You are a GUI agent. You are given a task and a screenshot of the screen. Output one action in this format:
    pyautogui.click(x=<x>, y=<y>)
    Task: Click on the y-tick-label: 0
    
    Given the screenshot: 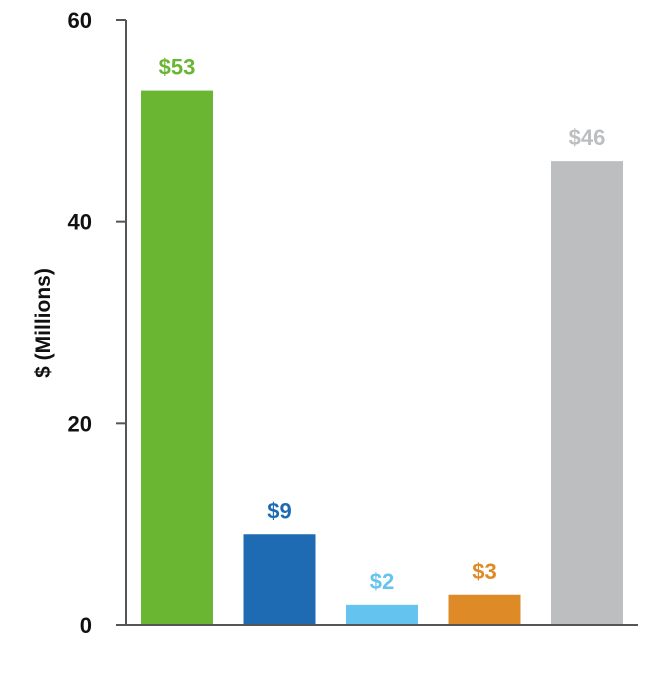 What is the action you would take?
    pyautogui.click(x=86, y=625)
    